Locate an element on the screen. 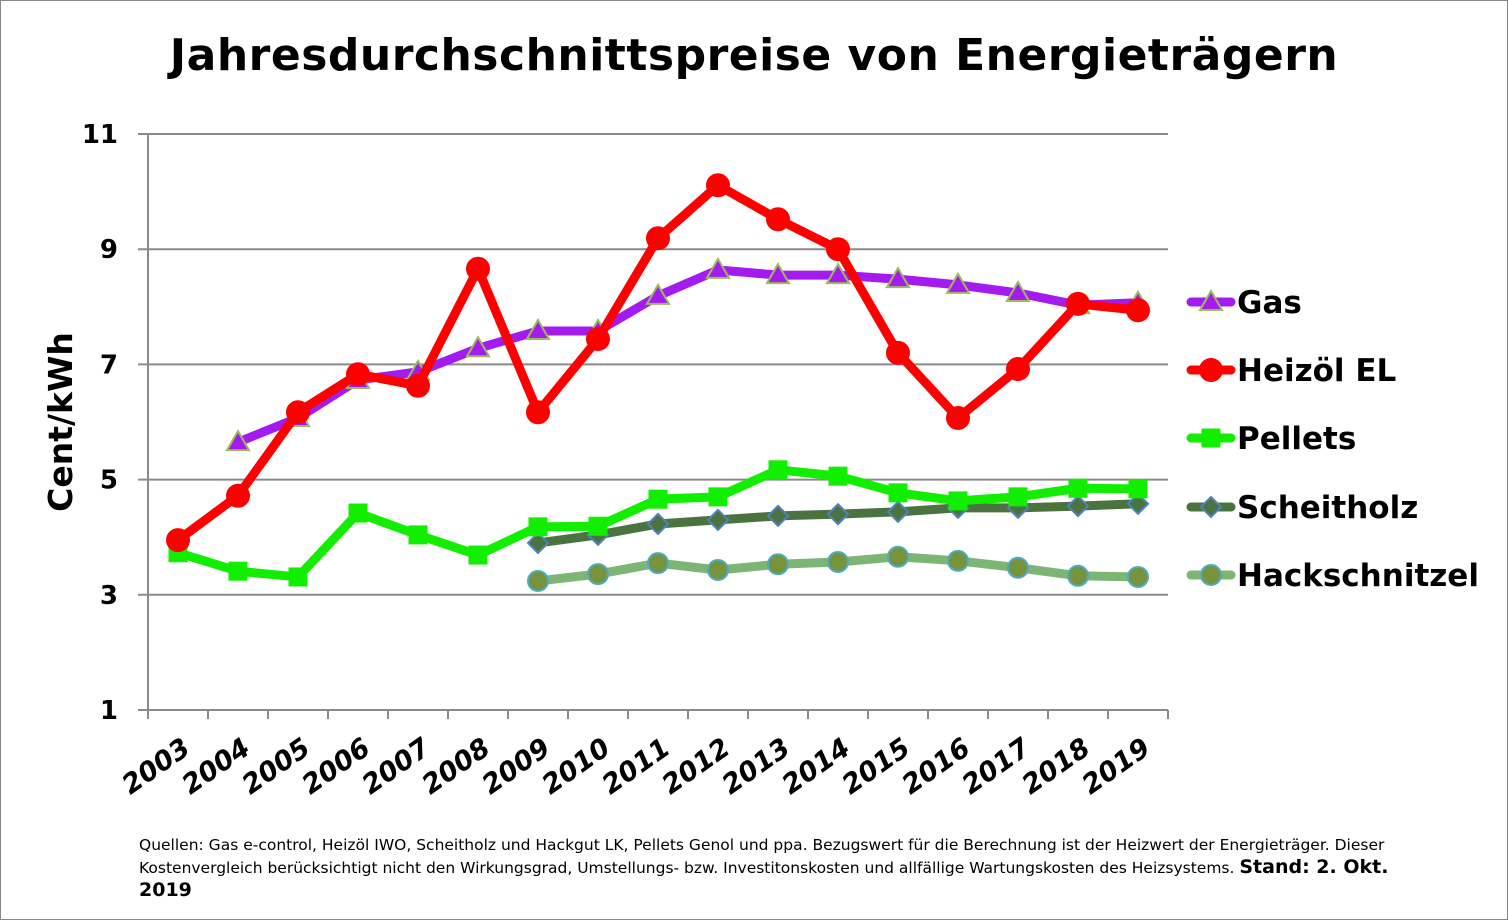  y-tick-label: 3 is located at coordinates (109, 596).